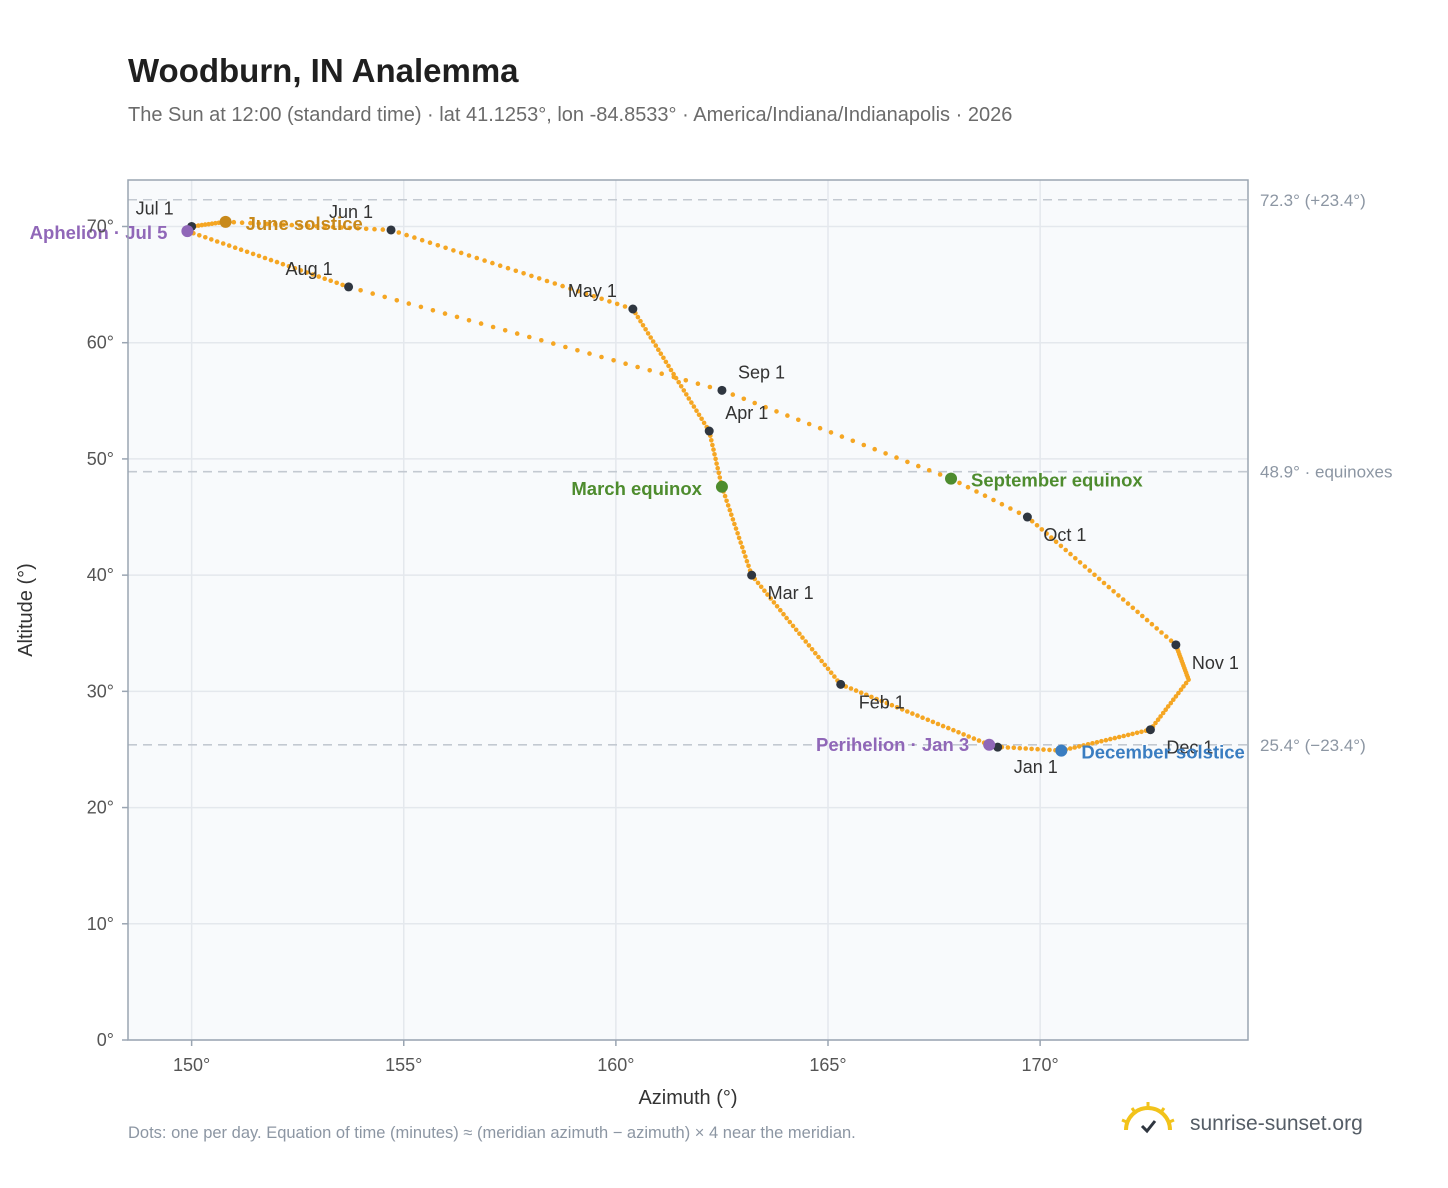  Describe the element at coordinates (1057, 480) in the screenshot. I see `special-point-label: September equinox` at that location.